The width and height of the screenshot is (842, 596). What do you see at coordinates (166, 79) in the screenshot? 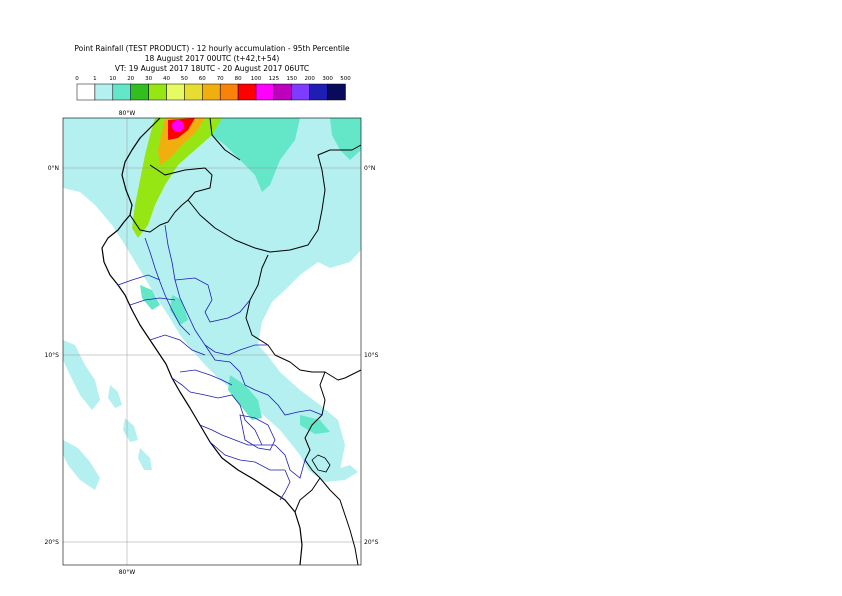
I see `legend-tick-label: 40` at bounding box center [166, 79].